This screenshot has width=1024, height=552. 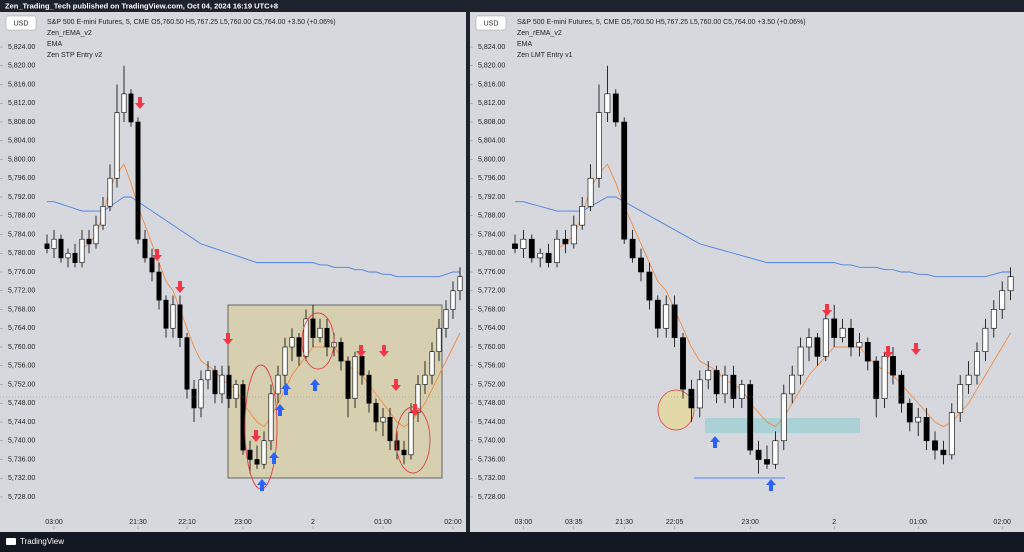 What do you see at coordinates (21, 66) in the screenshot?
I see `y-tick-label: 5,820.00` at bounding box center [21, 66].